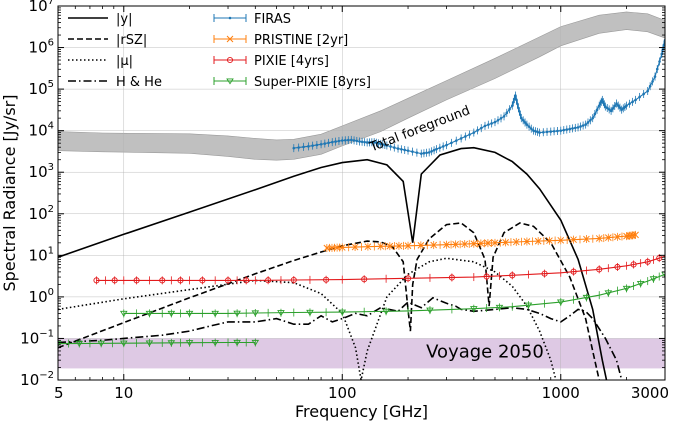 The image size is (685, 423). What do you see at coordinates (37, 337) in the screenshot?
I see `y-tick-label: 10⁻¹` at bounding box center [37, 337].